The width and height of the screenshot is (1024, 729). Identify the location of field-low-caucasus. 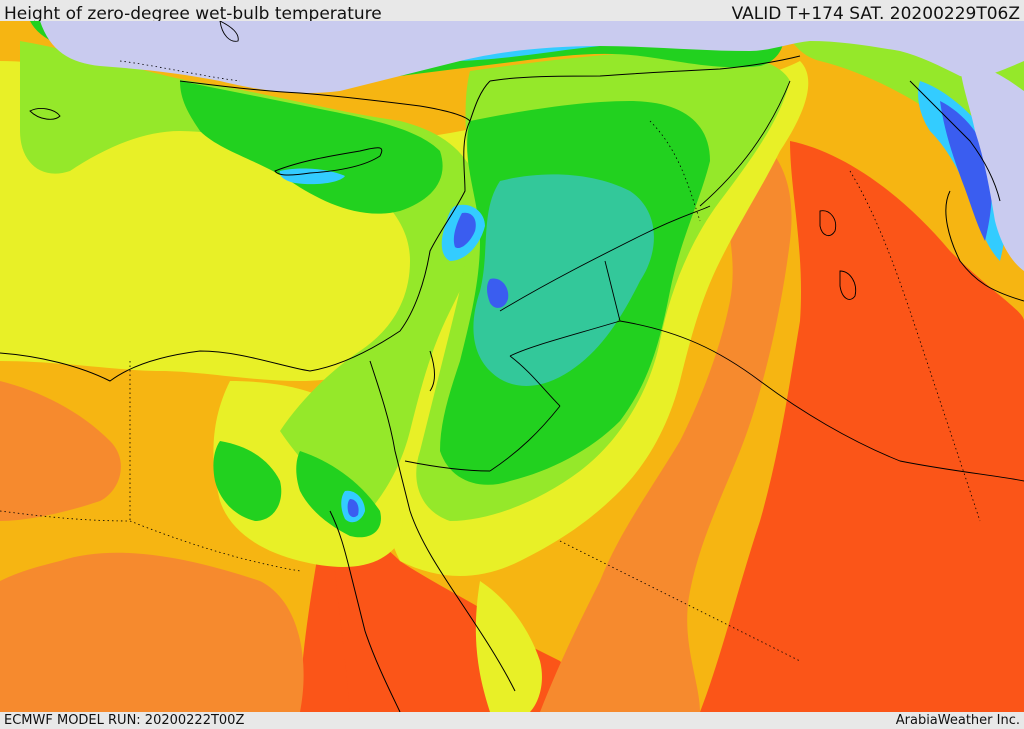
(992, 166).